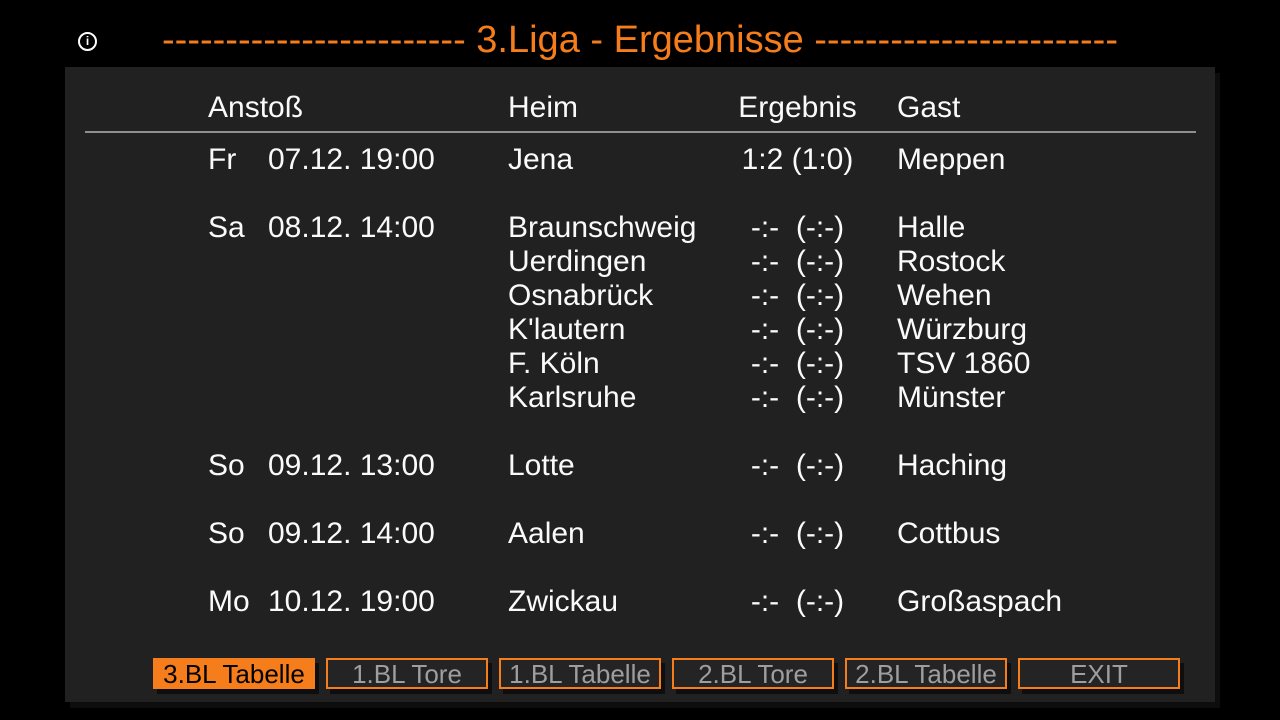 The width and height of the screenshot is (1280, 720). I want to click on header-separator, so click(640, 132).